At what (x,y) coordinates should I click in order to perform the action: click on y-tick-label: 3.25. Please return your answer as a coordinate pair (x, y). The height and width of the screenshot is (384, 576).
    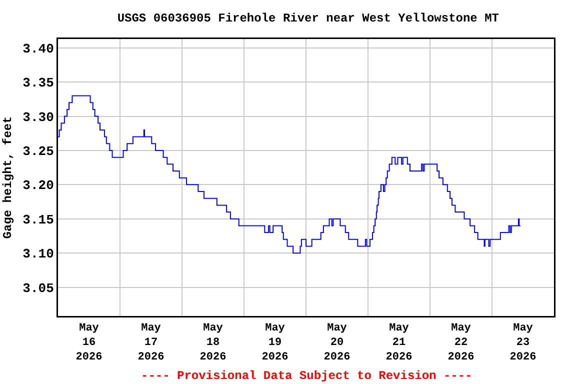
    Looking at the image, I should click on (38, 152).